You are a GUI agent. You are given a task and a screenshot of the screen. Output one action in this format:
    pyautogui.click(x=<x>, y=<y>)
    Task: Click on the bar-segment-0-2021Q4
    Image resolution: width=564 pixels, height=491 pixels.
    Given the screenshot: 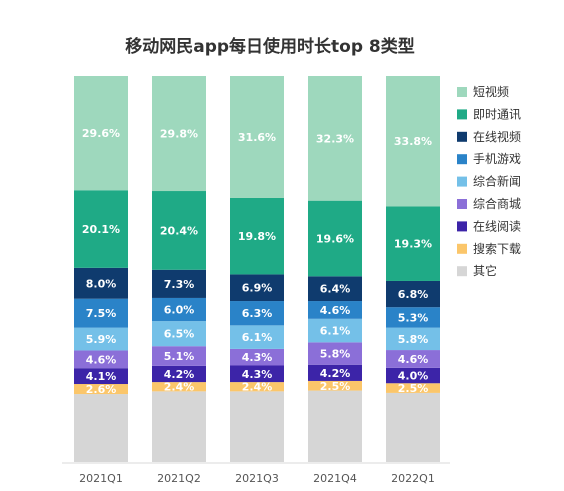 What is the action you would take?
    pyautogui.click(x=335, y=426)
    